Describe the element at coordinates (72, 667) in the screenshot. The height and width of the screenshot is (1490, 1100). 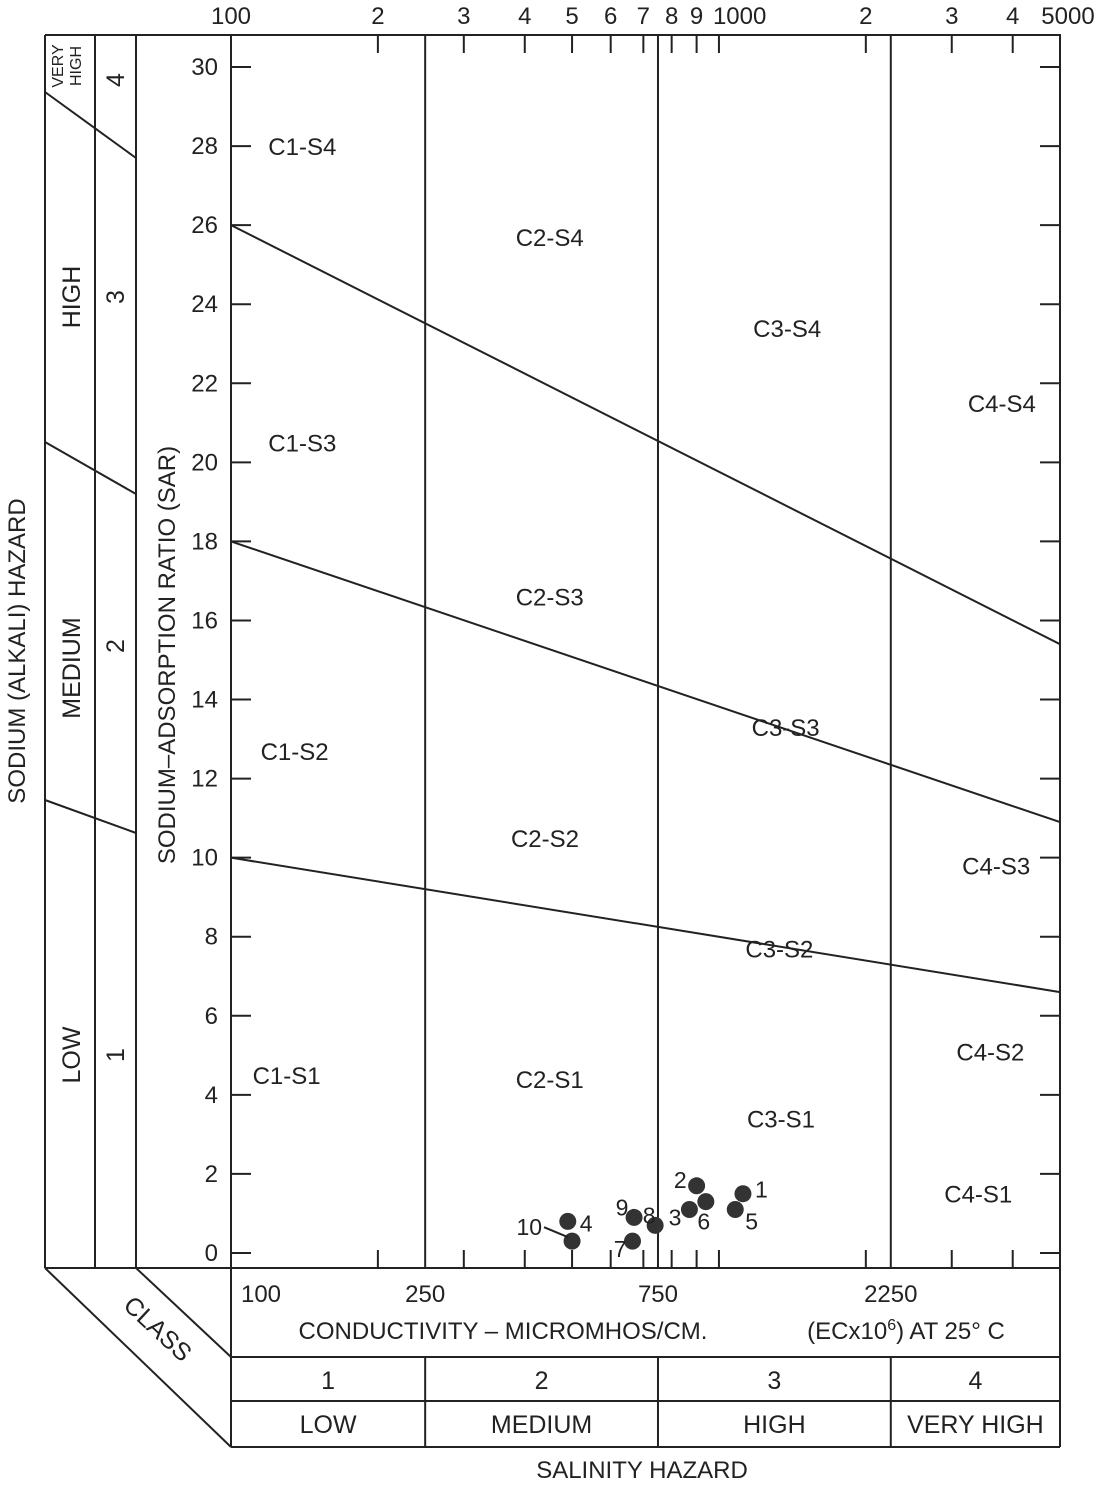
I see `sodium-class-name: MEDIUM` at that location.